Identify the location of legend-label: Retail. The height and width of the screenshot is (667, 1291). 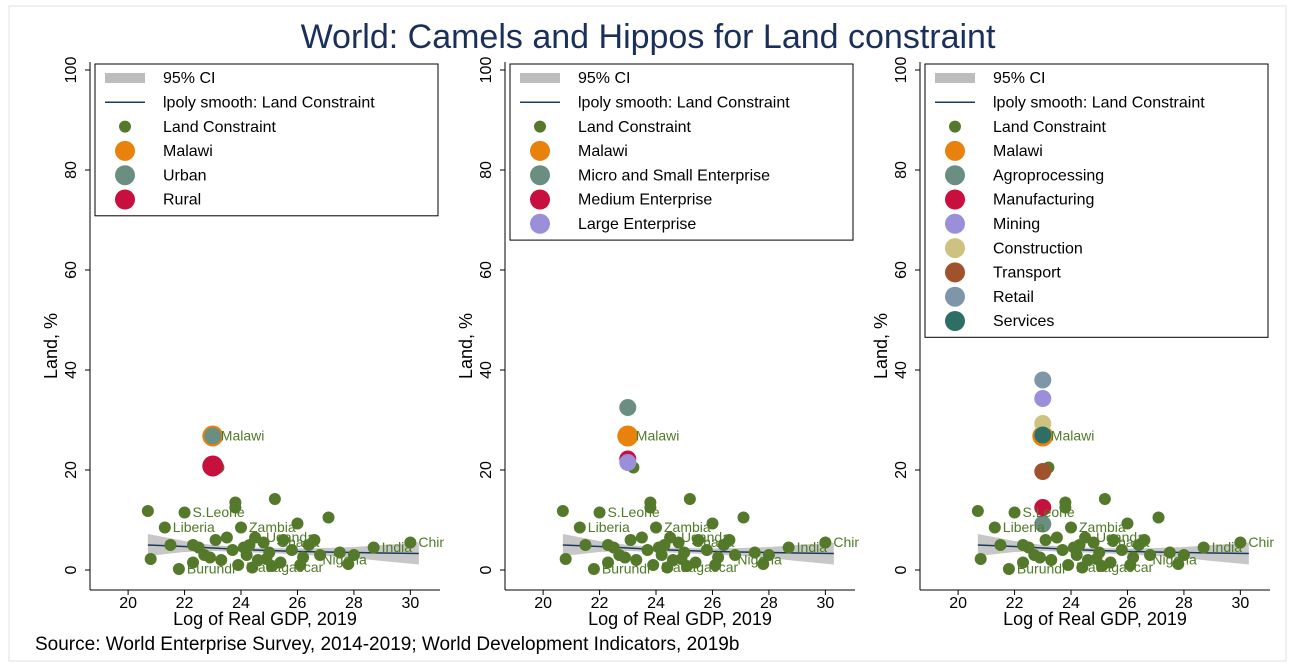
(1013, 297).